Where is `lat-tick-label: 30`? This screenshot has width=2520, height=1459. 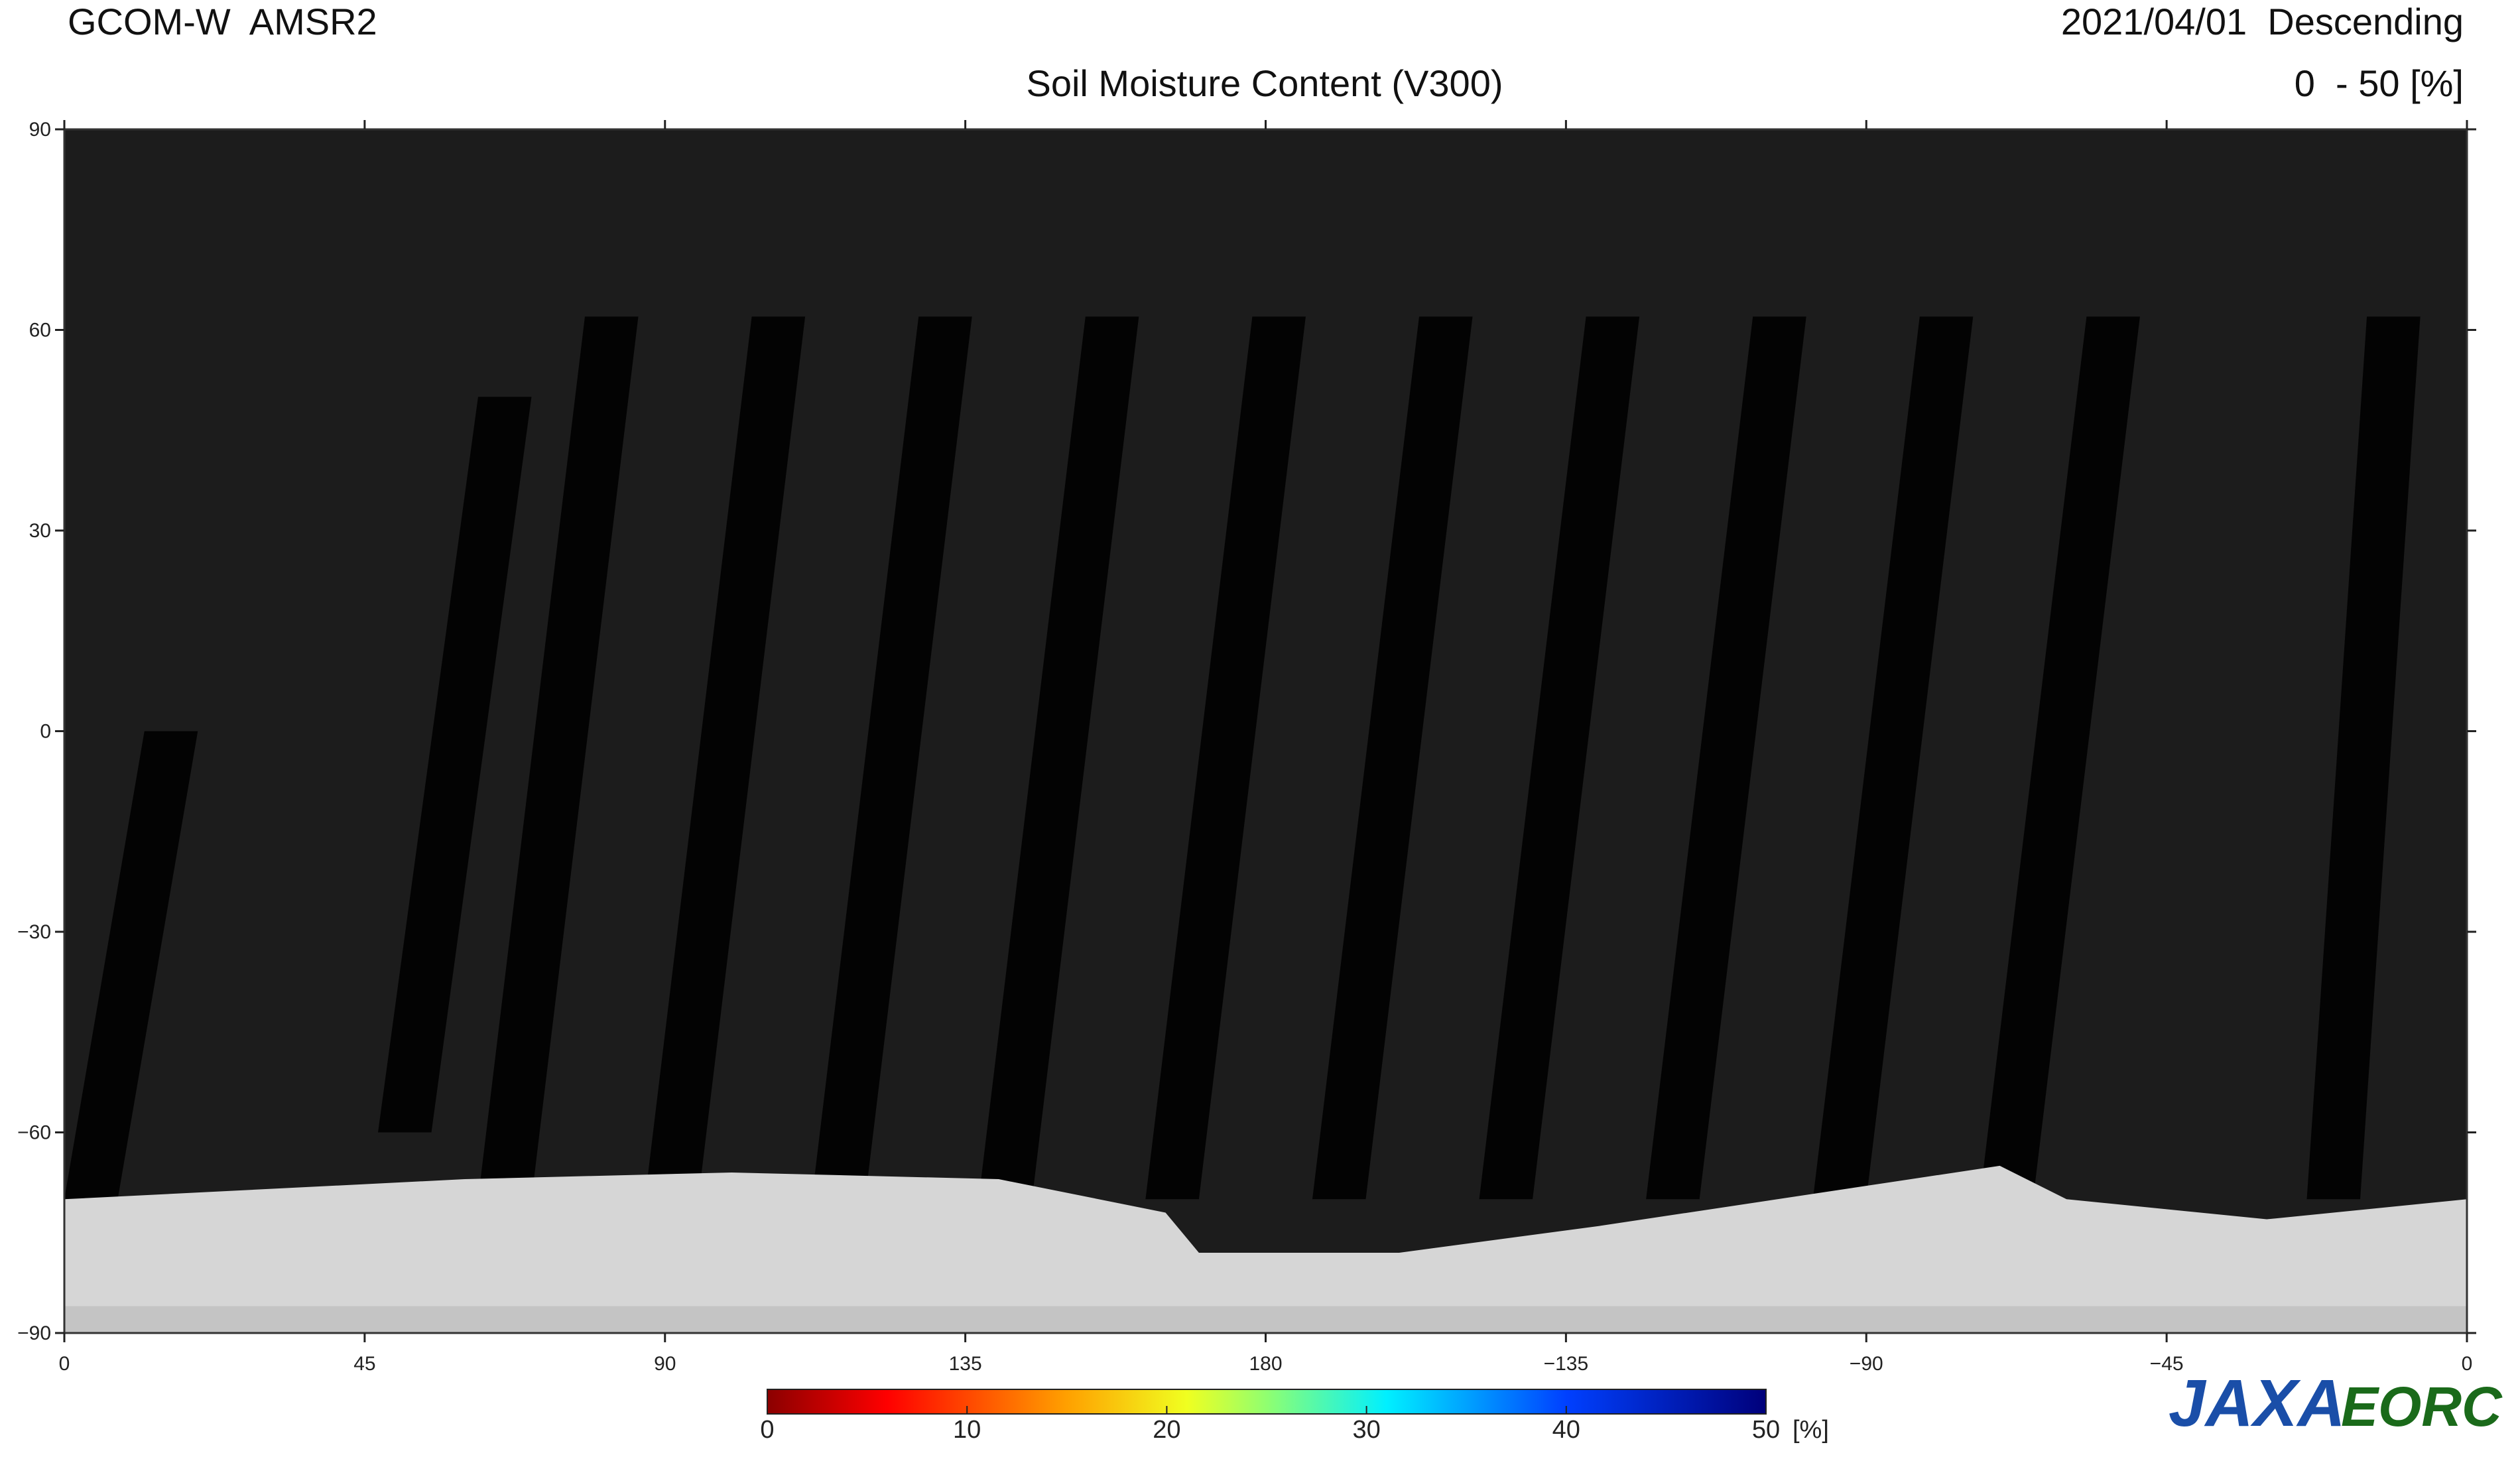
lat-tick-label: 30 is located at coordinates (40, 531).